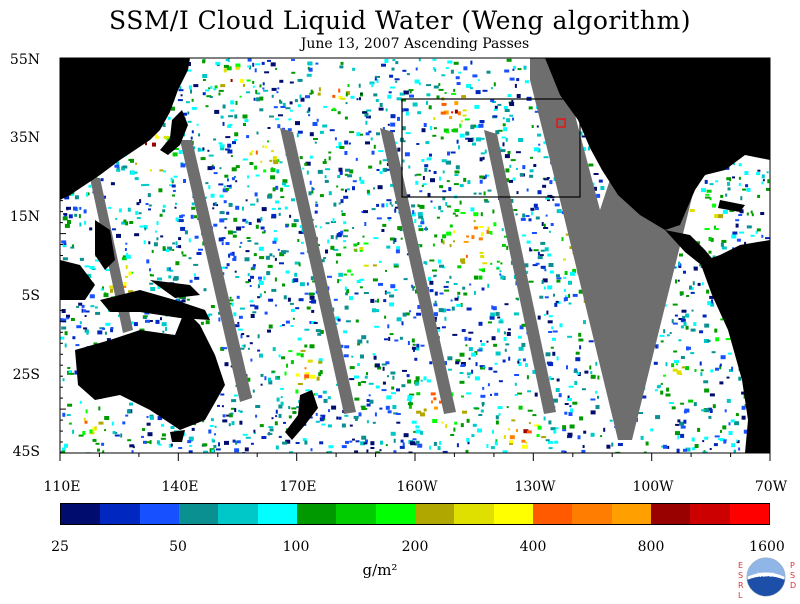 The height and width of the screenshot is (604, 800). What do you see at coordinates (793, 585) in the screenshot?
I see `logo-letter-d: D` at bounding box center [793, 585].